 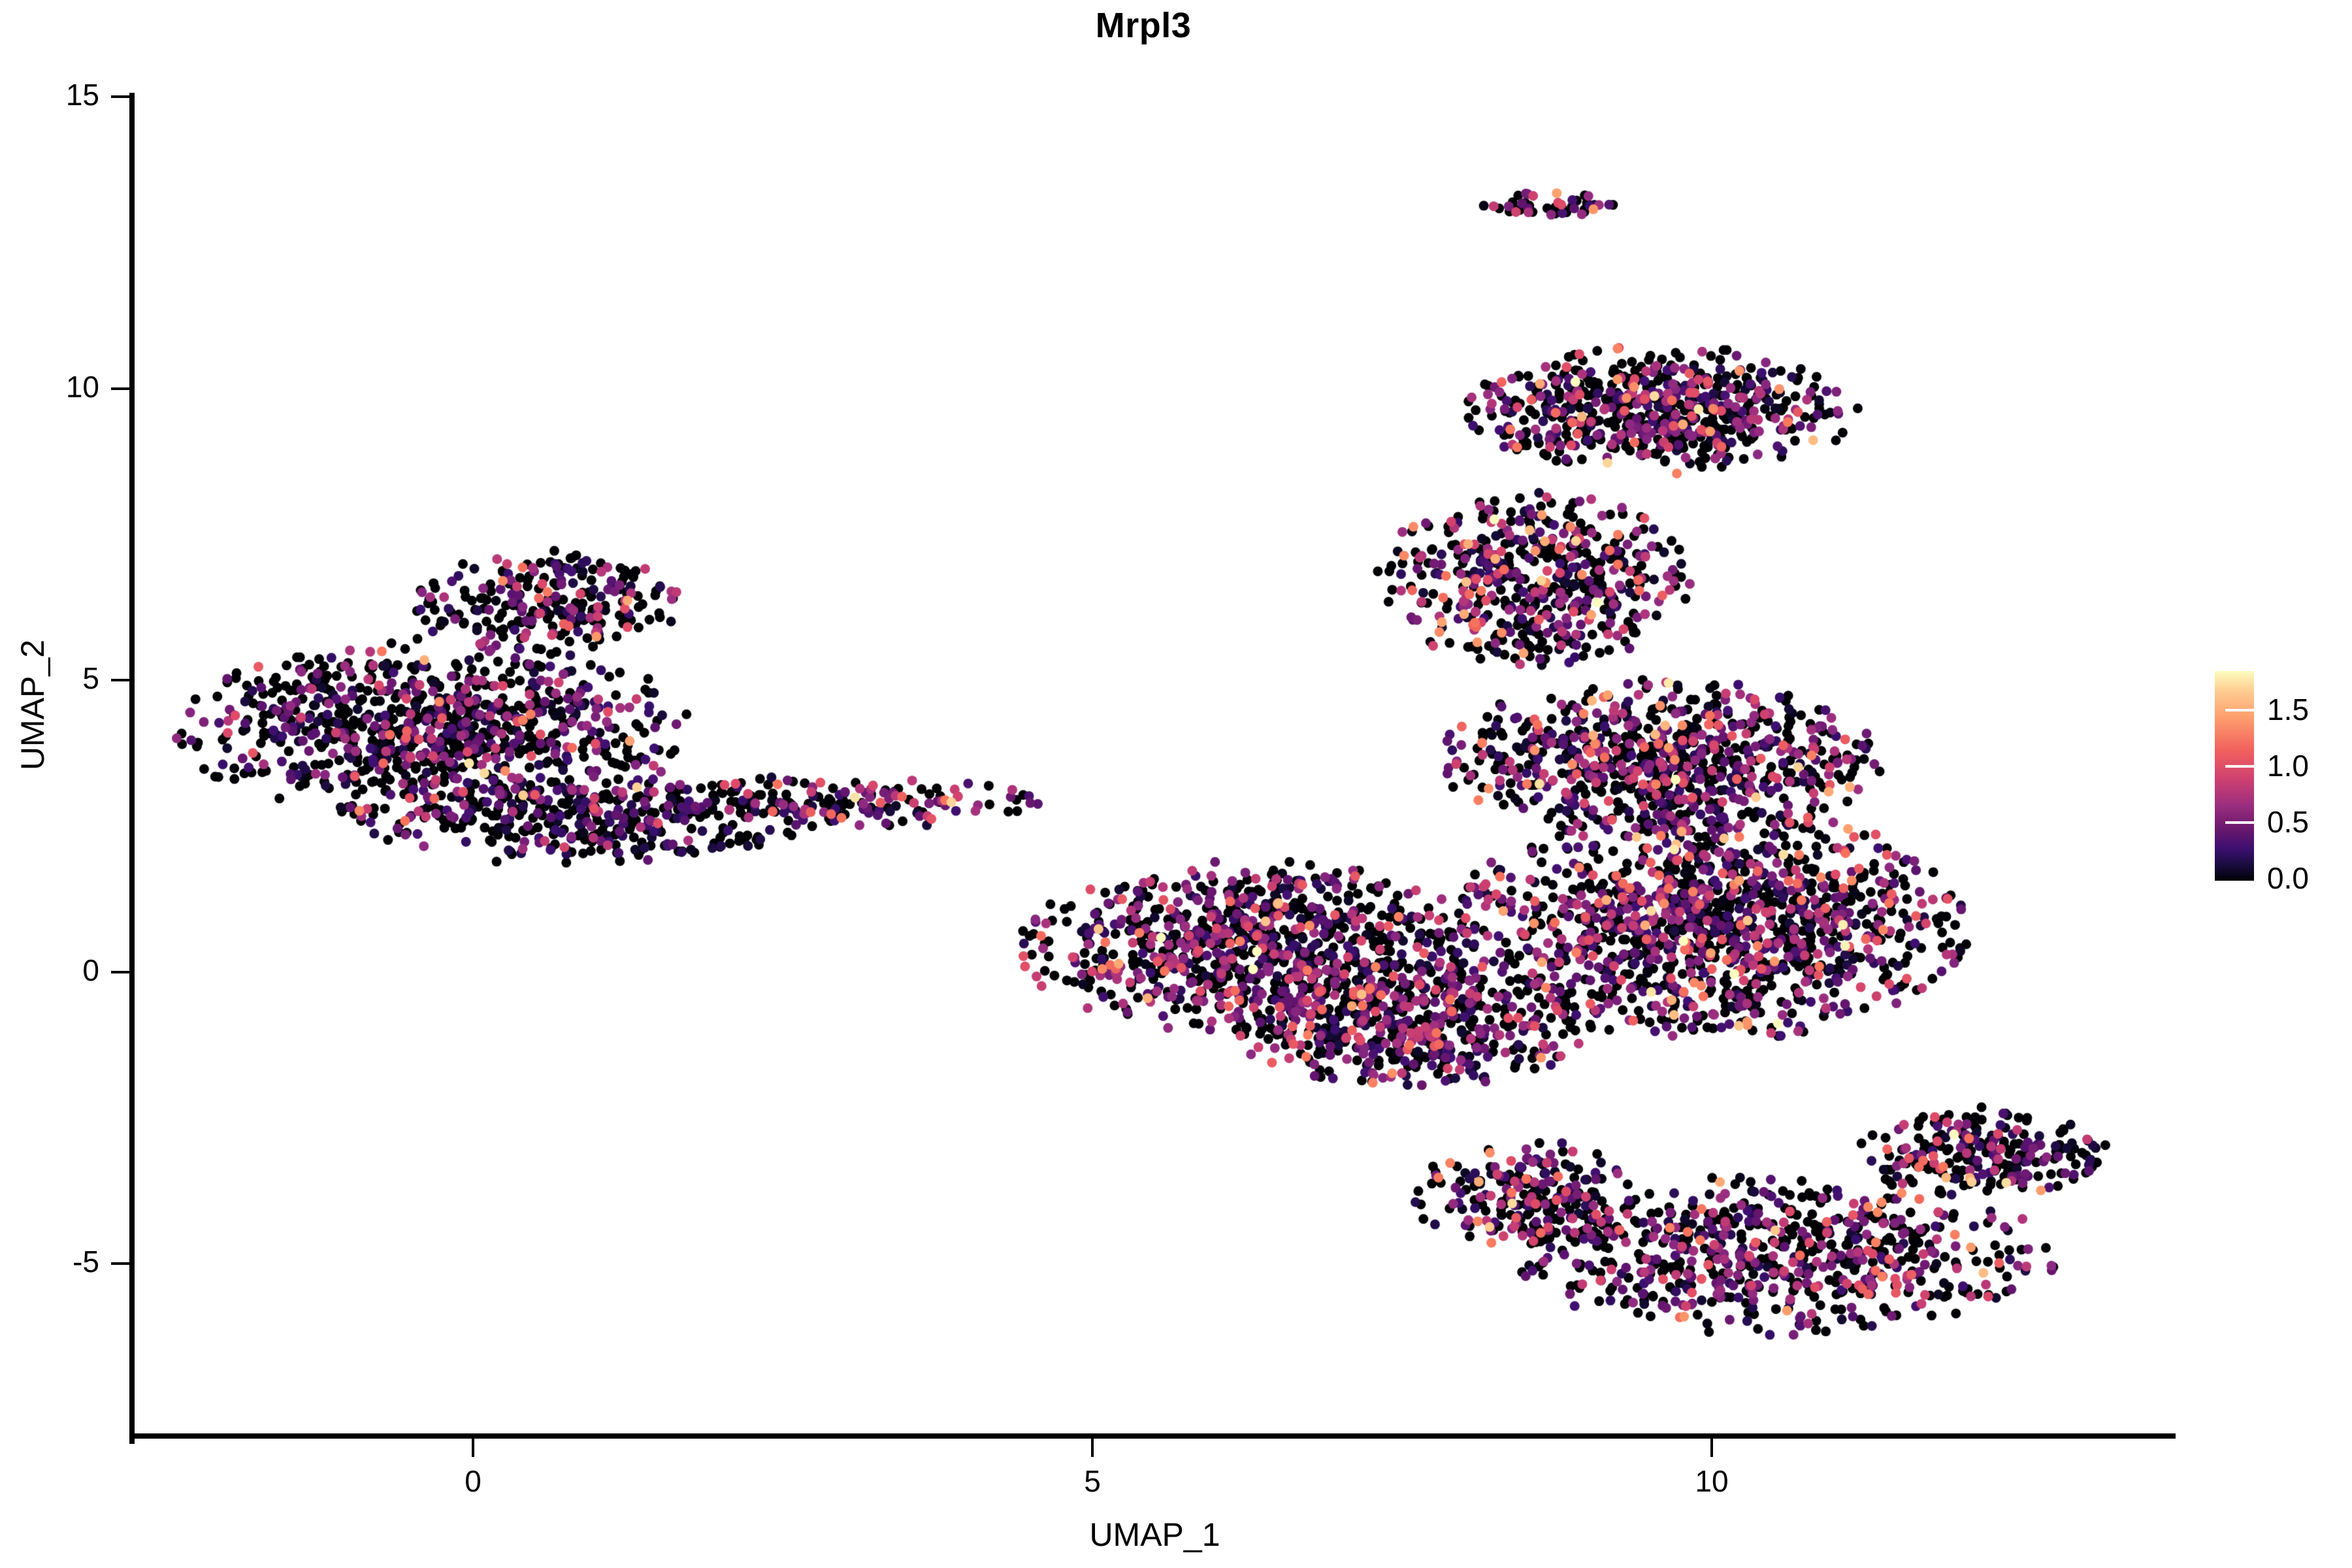 What do you see at coordinates (86, 1262) in the screenshot?
I see `y-tick-label: -5` at bounding box center [86, 1262].